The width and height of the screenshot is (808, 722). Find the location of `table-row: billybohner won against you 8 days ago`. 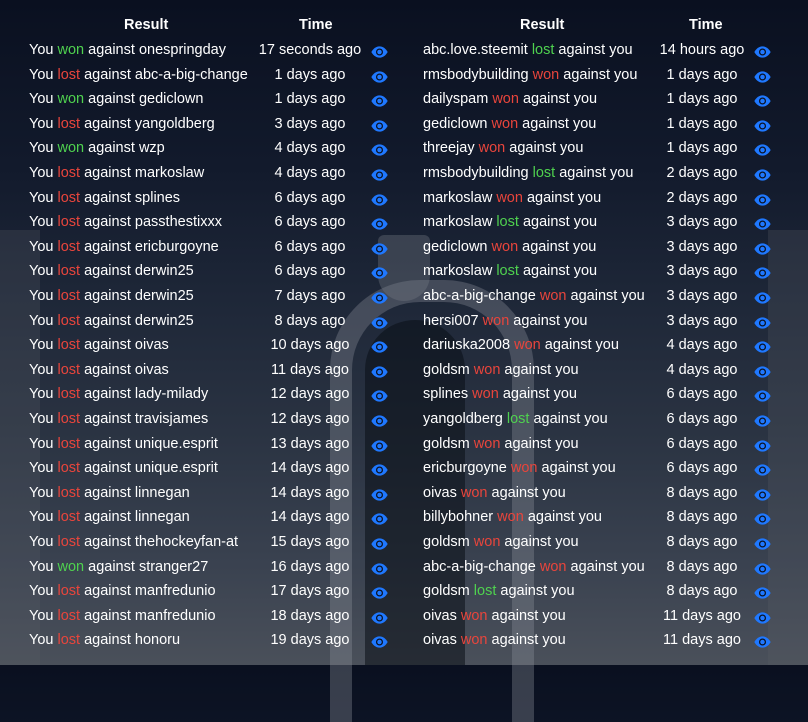

table-row: billybohner won against you 8 days ago is located at coordinates (604, 517).